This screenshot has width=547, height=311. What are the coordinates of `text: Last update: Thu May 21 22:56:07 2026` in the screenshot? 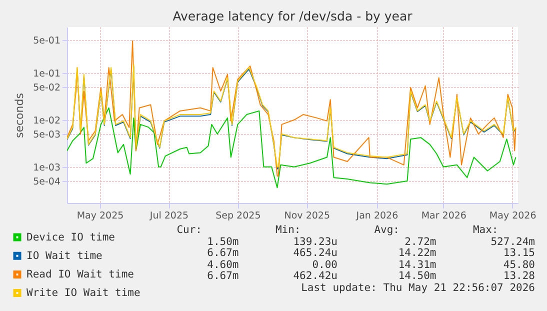 It's located at (417, 288).